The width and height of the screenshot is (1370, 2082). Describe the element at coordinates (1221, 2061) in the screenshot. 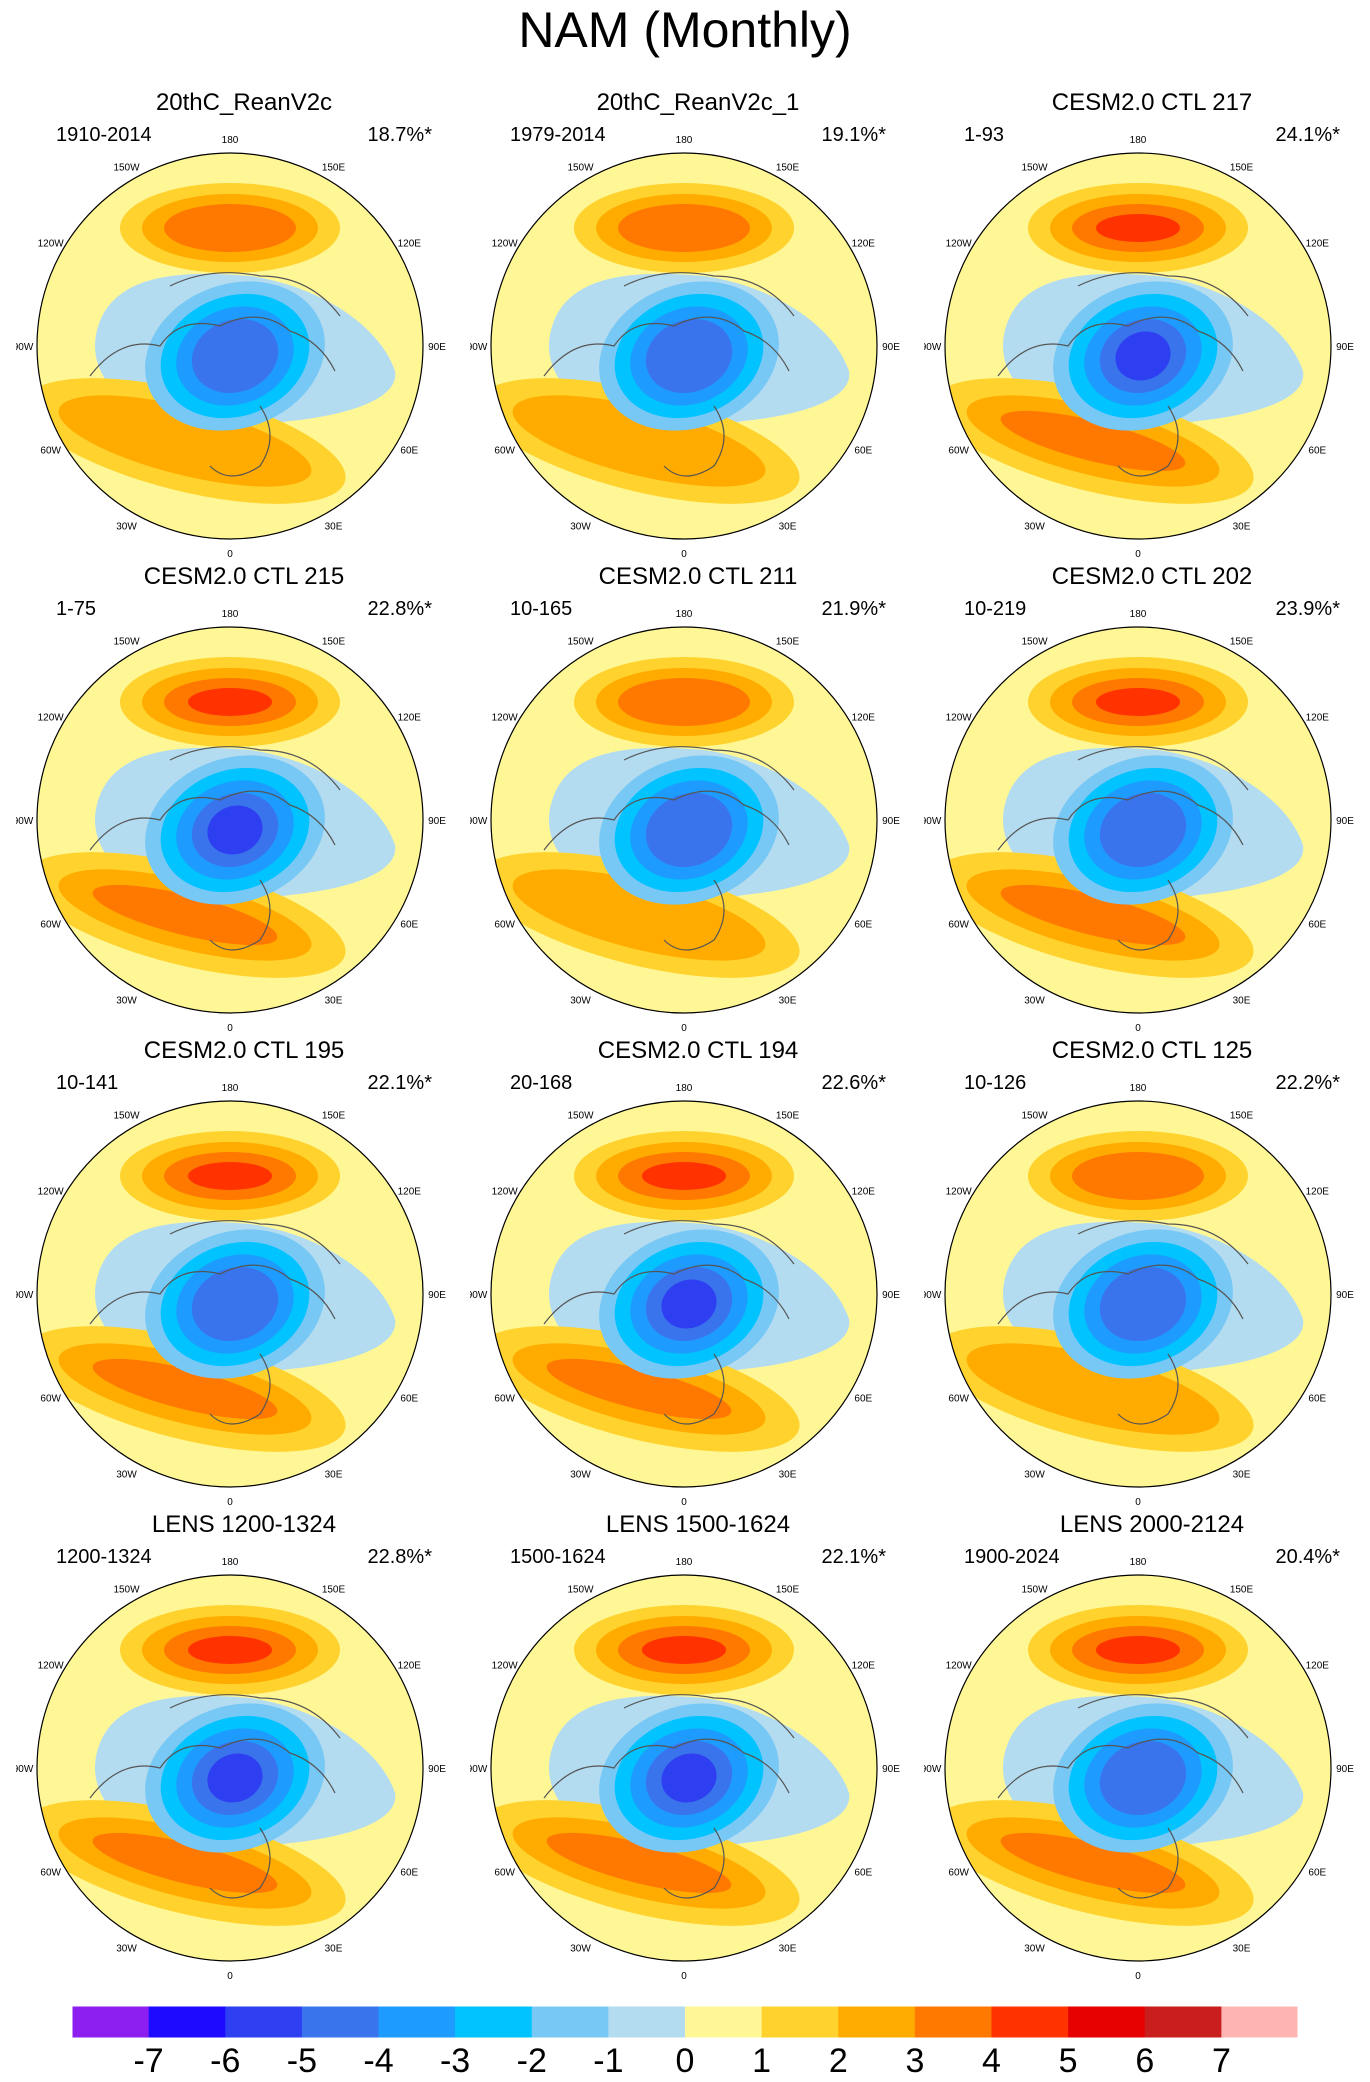

I see `colorbar-label: 7` at that location.